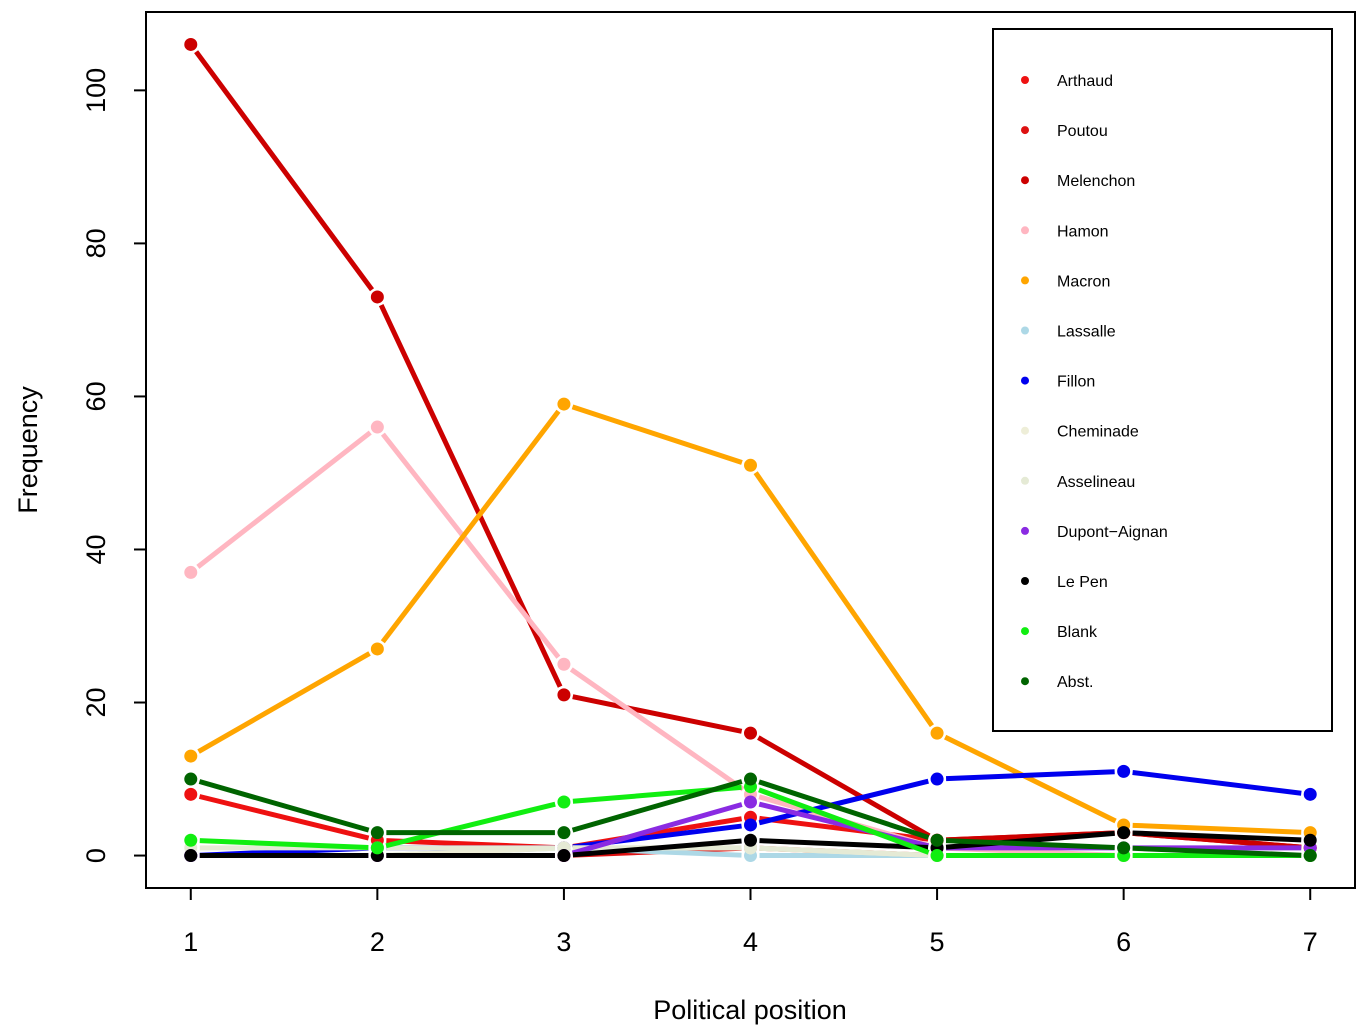 This screenshot has width=1361, height=1026. Describe the element at coordinates (1082, 582) in the screenshot. I see `legend-label: Le Pen` at that location.